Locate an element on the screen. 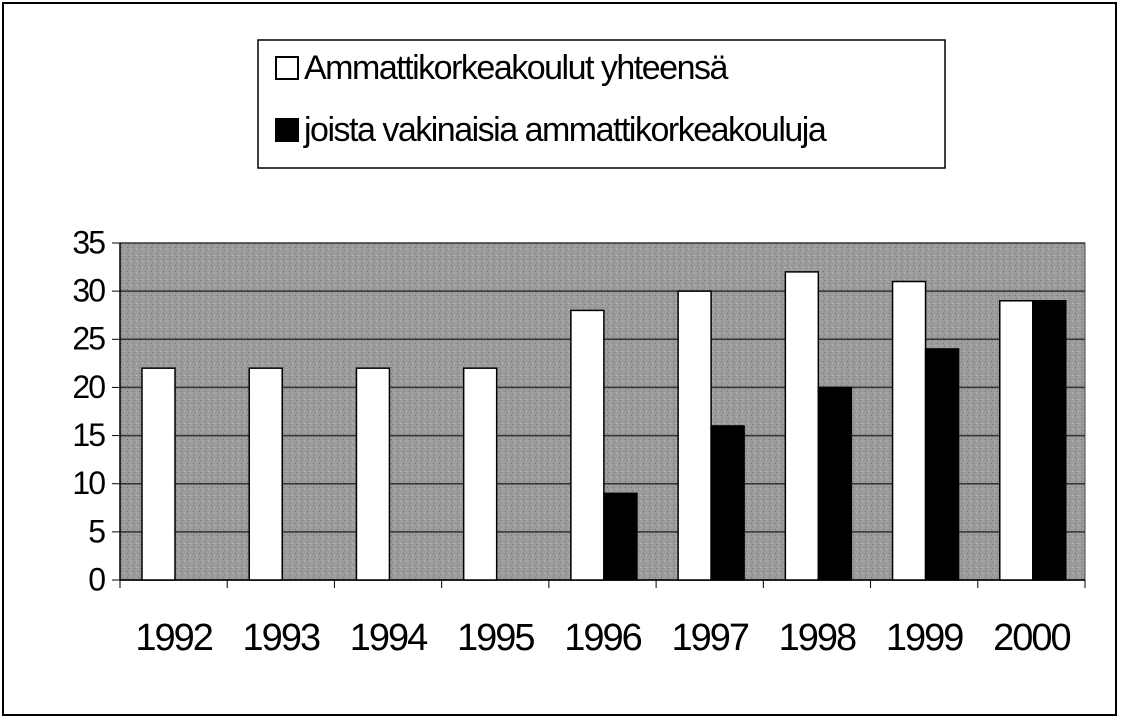  x-tick-label: 1994 is located at coordinates (389, 638).